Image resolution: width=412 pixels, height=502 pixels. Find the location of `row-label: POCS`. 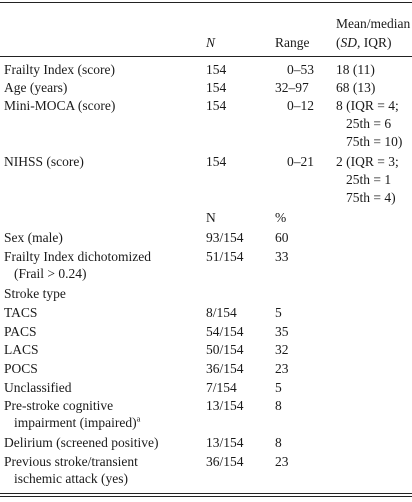

row-label: POCS is located at coordinates (21, 368).